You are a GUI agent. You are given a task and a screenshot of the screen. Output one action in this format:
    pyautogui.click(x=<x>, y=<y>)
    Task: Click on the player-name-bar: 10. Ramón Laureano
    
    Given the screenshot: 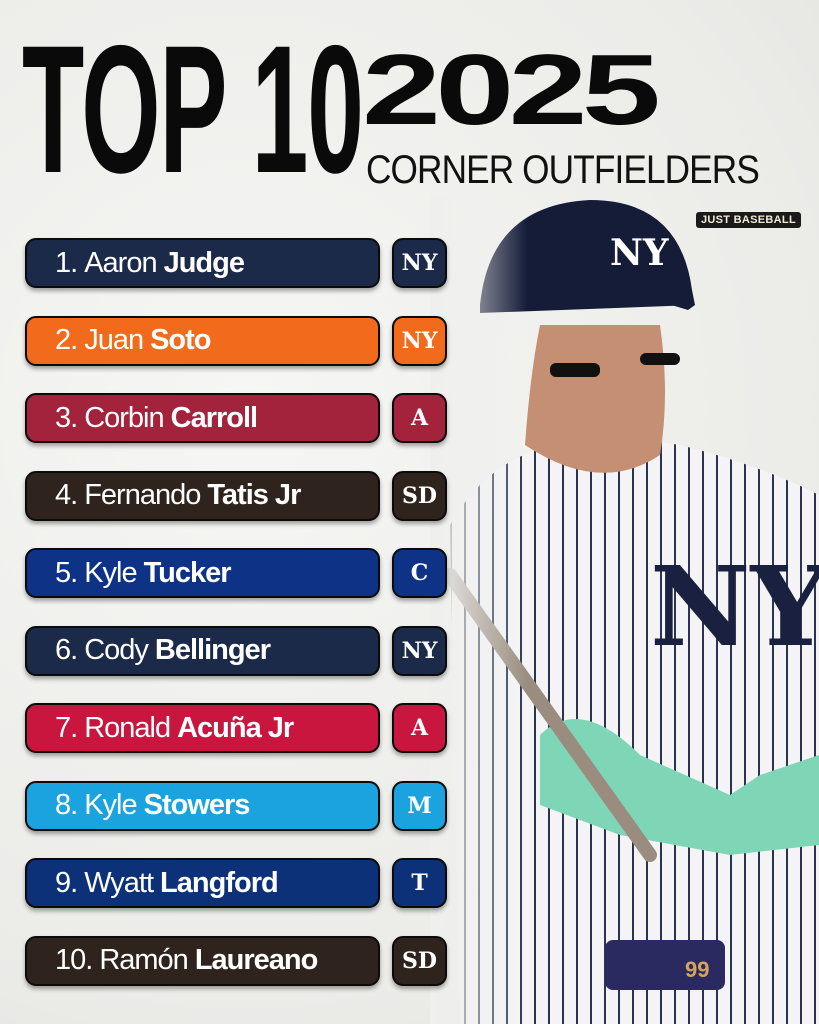 What is the action you would take?
    pyautogui.click(x=202, y=960)
    